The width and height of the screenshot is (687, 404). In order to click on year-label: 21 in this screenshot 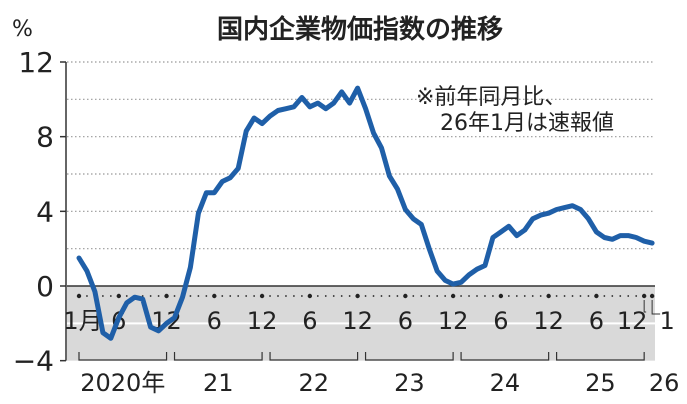, I will do `click(218, 383)`.